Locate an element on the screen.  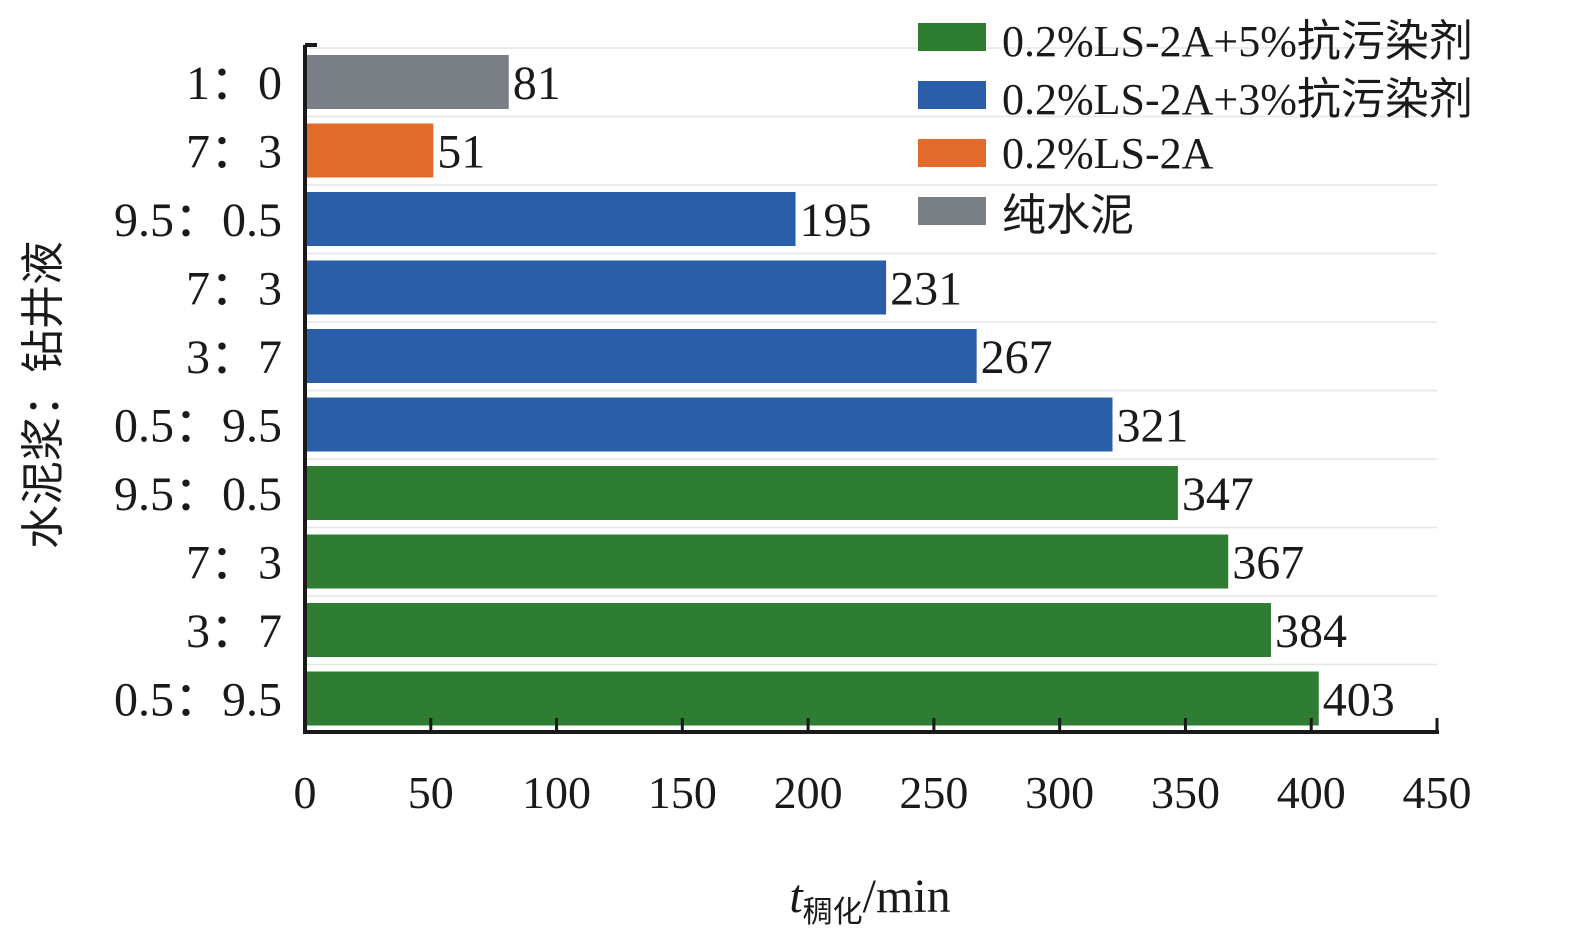
legend-label: 0.2%LS-2A+3%抗污染剂 is located at coordinates (1237, 99).